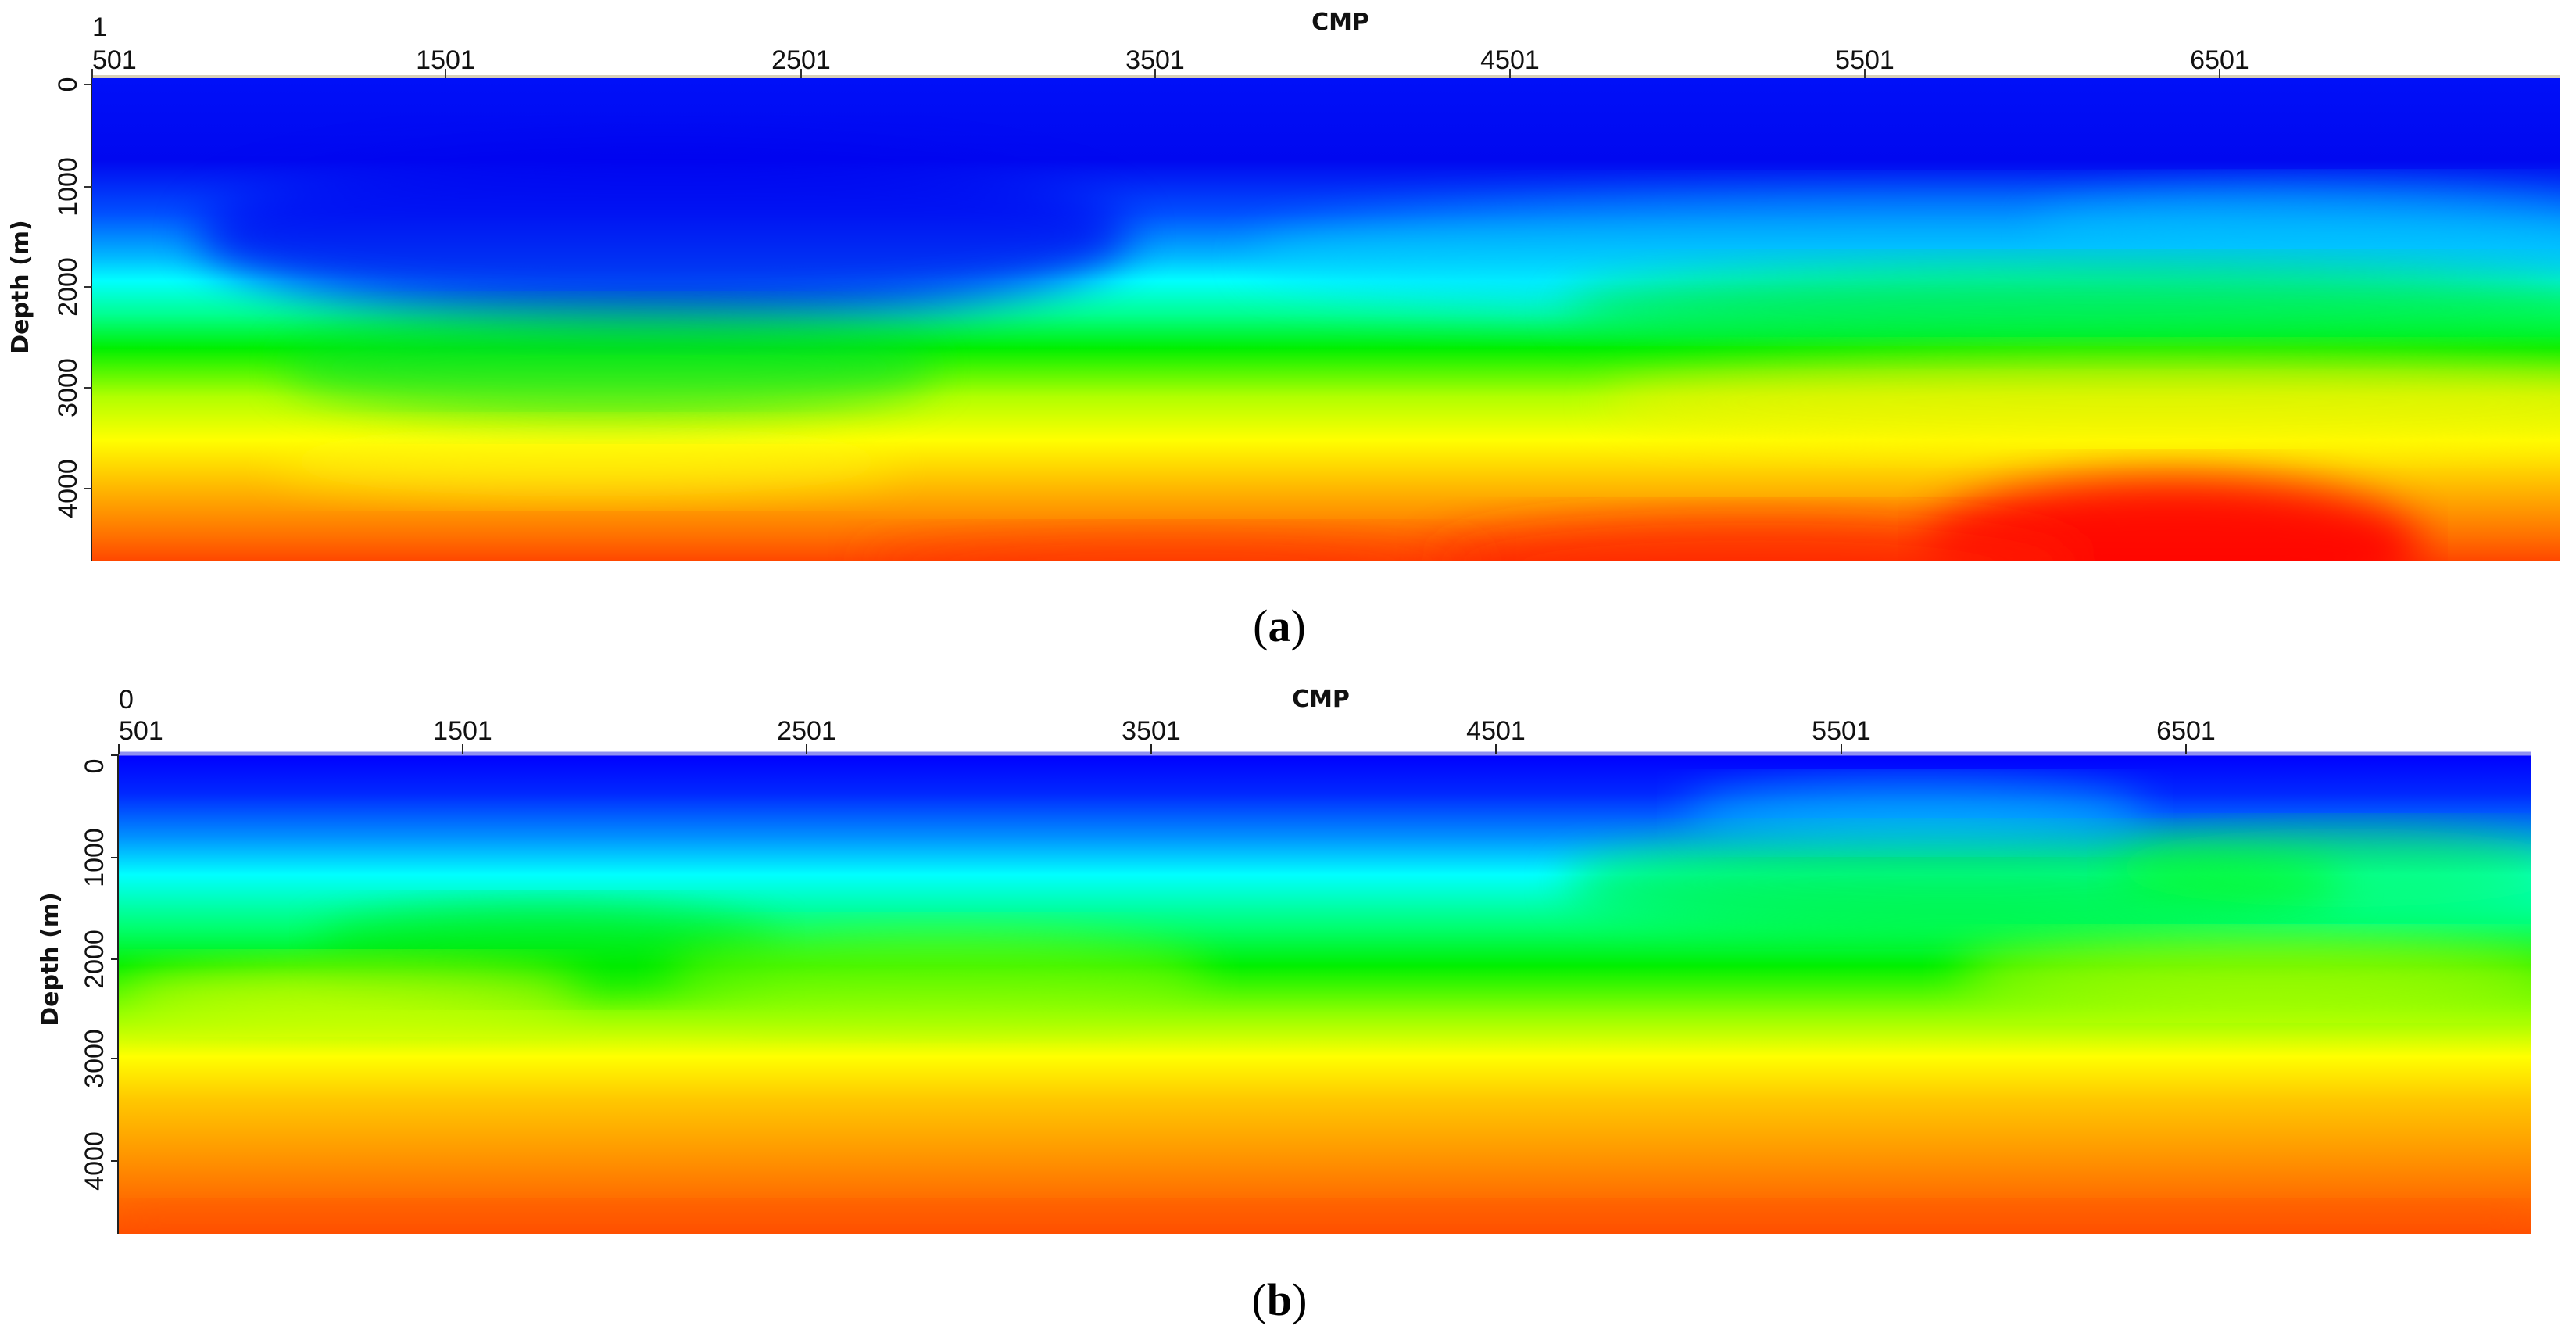 The image size is (2576, 1340). Describe the element at coordinates (1152, 749) in the screenshot. I see `x-axis-b` at that location.